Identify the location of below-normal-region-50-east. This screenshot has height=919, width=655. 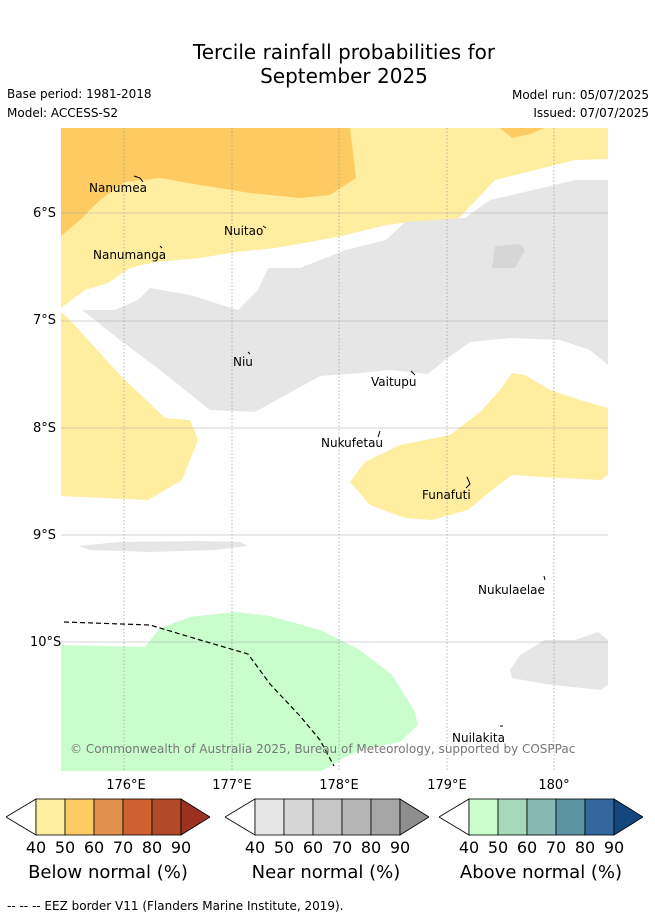
(522, 133).